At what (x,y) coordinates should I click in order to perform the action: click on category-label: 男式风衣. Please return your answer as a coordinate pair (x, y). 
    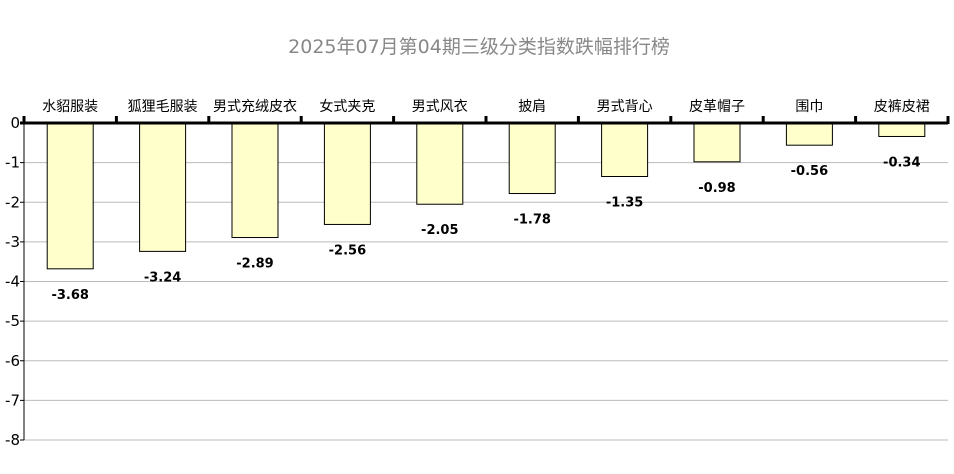
    Looking at the image, I should click on (440, 107).